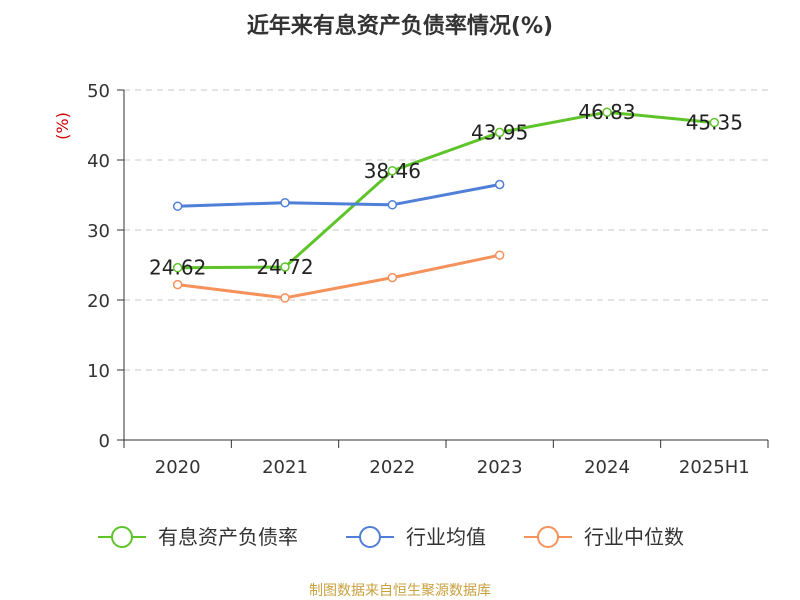 The height and width of the screenshot is (600, 800). What do you see at coordinates (607, 467) in the screenshot?
I see `x-tick-label: 2024` at bounding box center [607, 467].